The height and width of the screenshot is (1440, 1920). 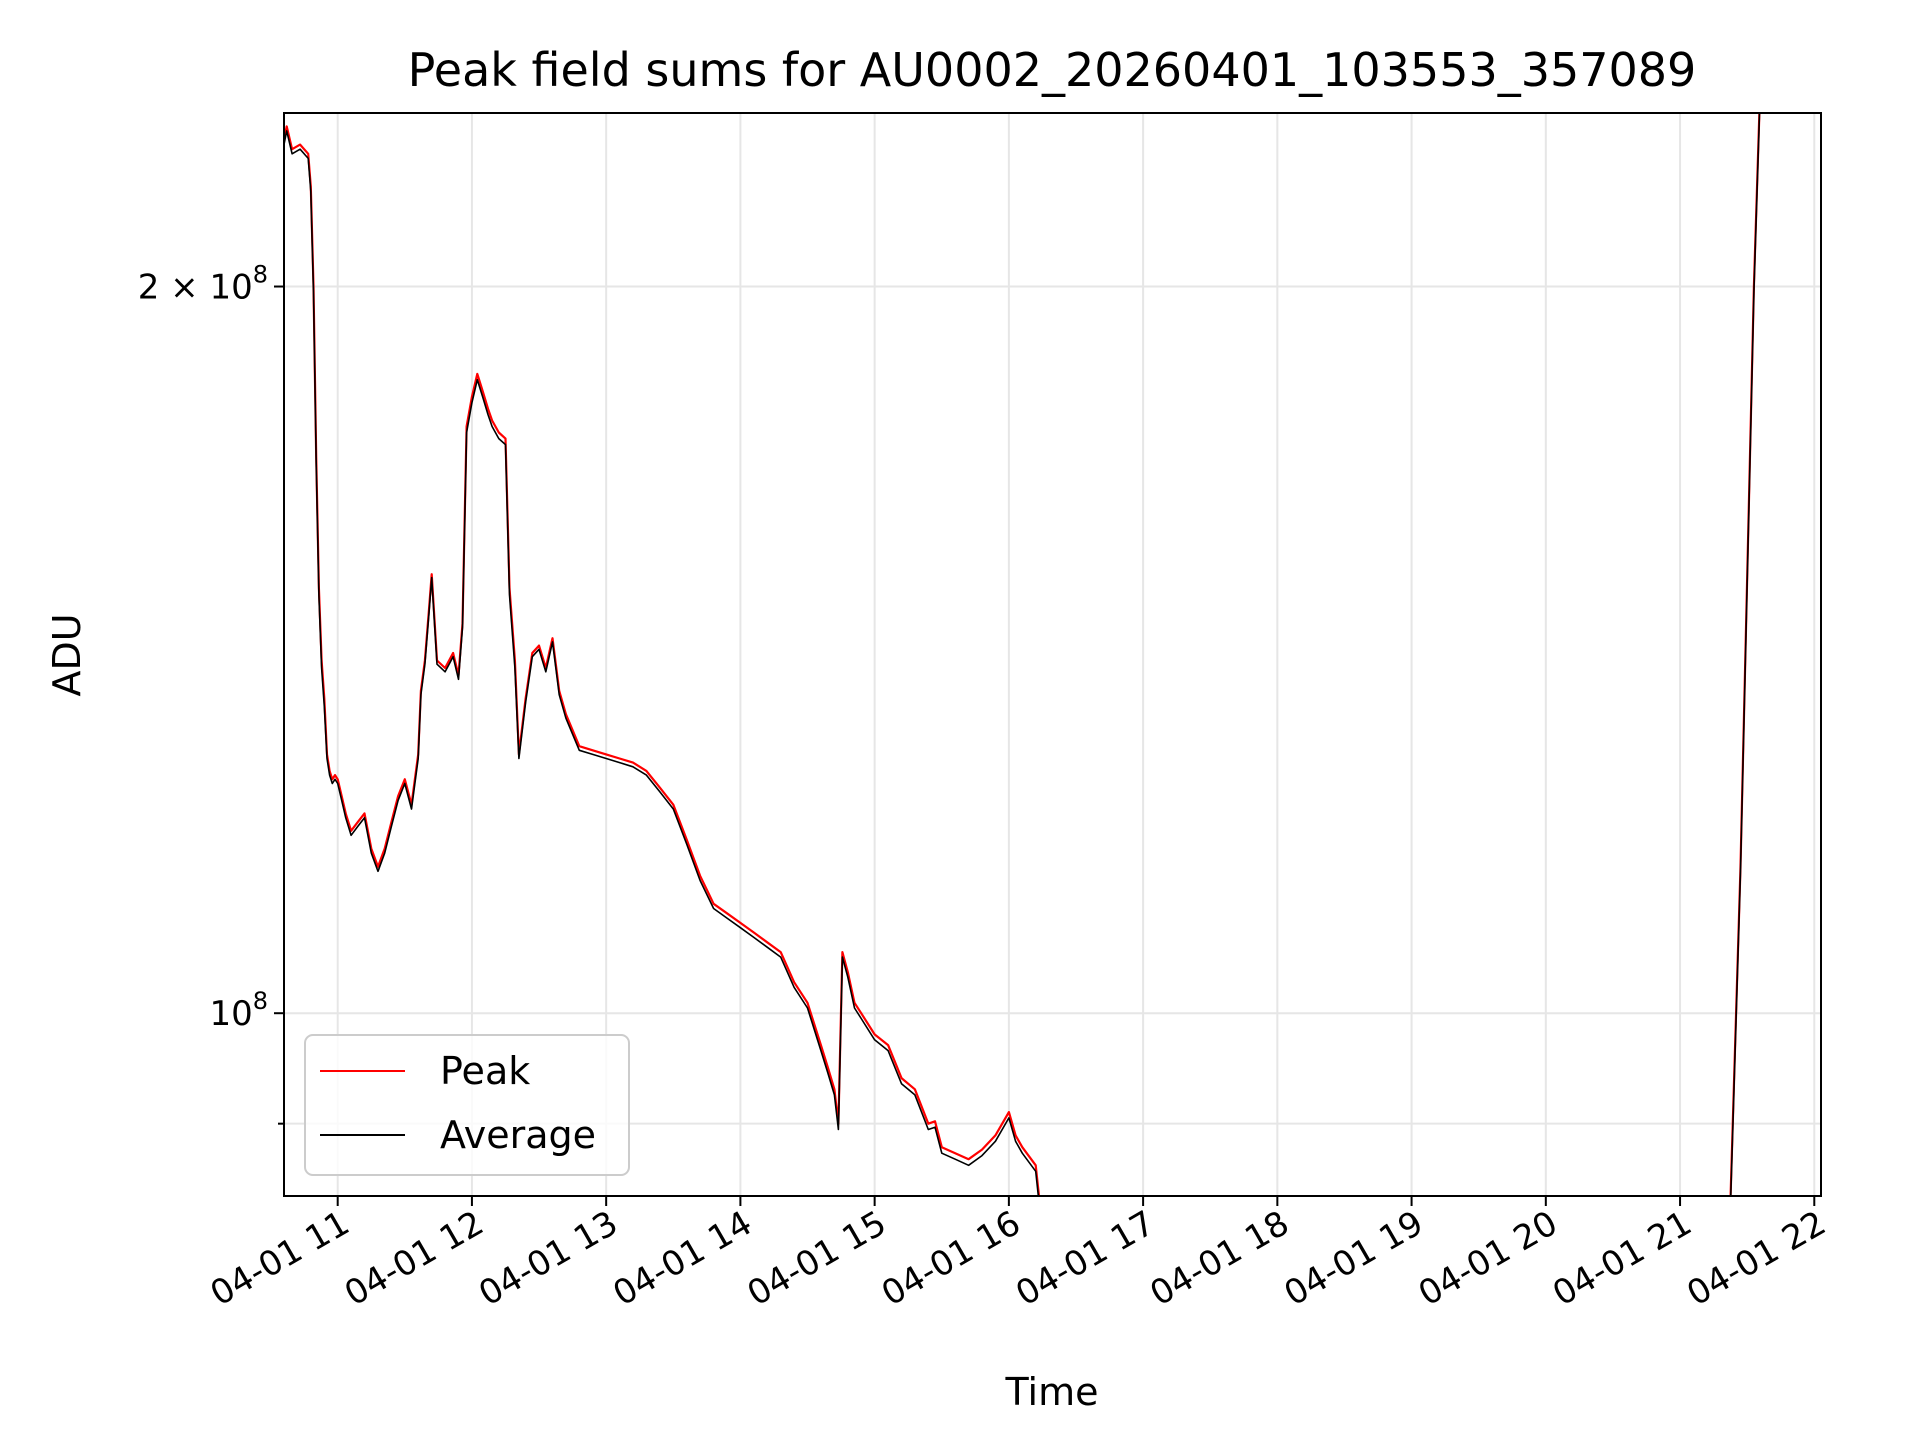 What do you see at coordinates (280, 1258) in the screenshot?
I see `x-tick-label: 04-01 11` at bounding box center [280, 1258].